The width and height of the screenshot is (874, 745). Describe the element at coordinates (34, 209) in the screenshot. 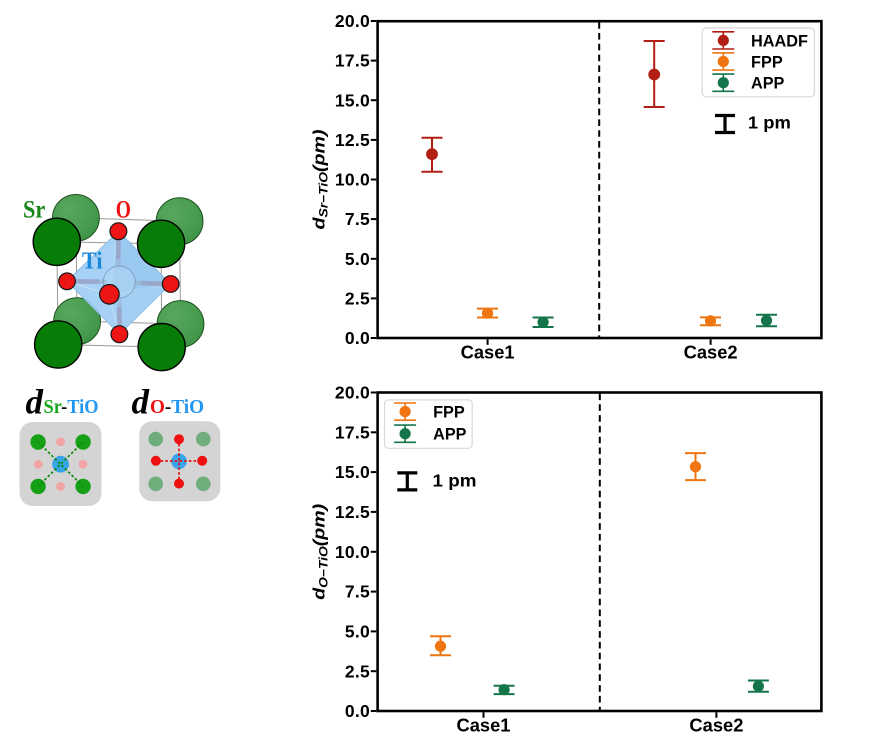

I see `svg-text: Sr` at that location.